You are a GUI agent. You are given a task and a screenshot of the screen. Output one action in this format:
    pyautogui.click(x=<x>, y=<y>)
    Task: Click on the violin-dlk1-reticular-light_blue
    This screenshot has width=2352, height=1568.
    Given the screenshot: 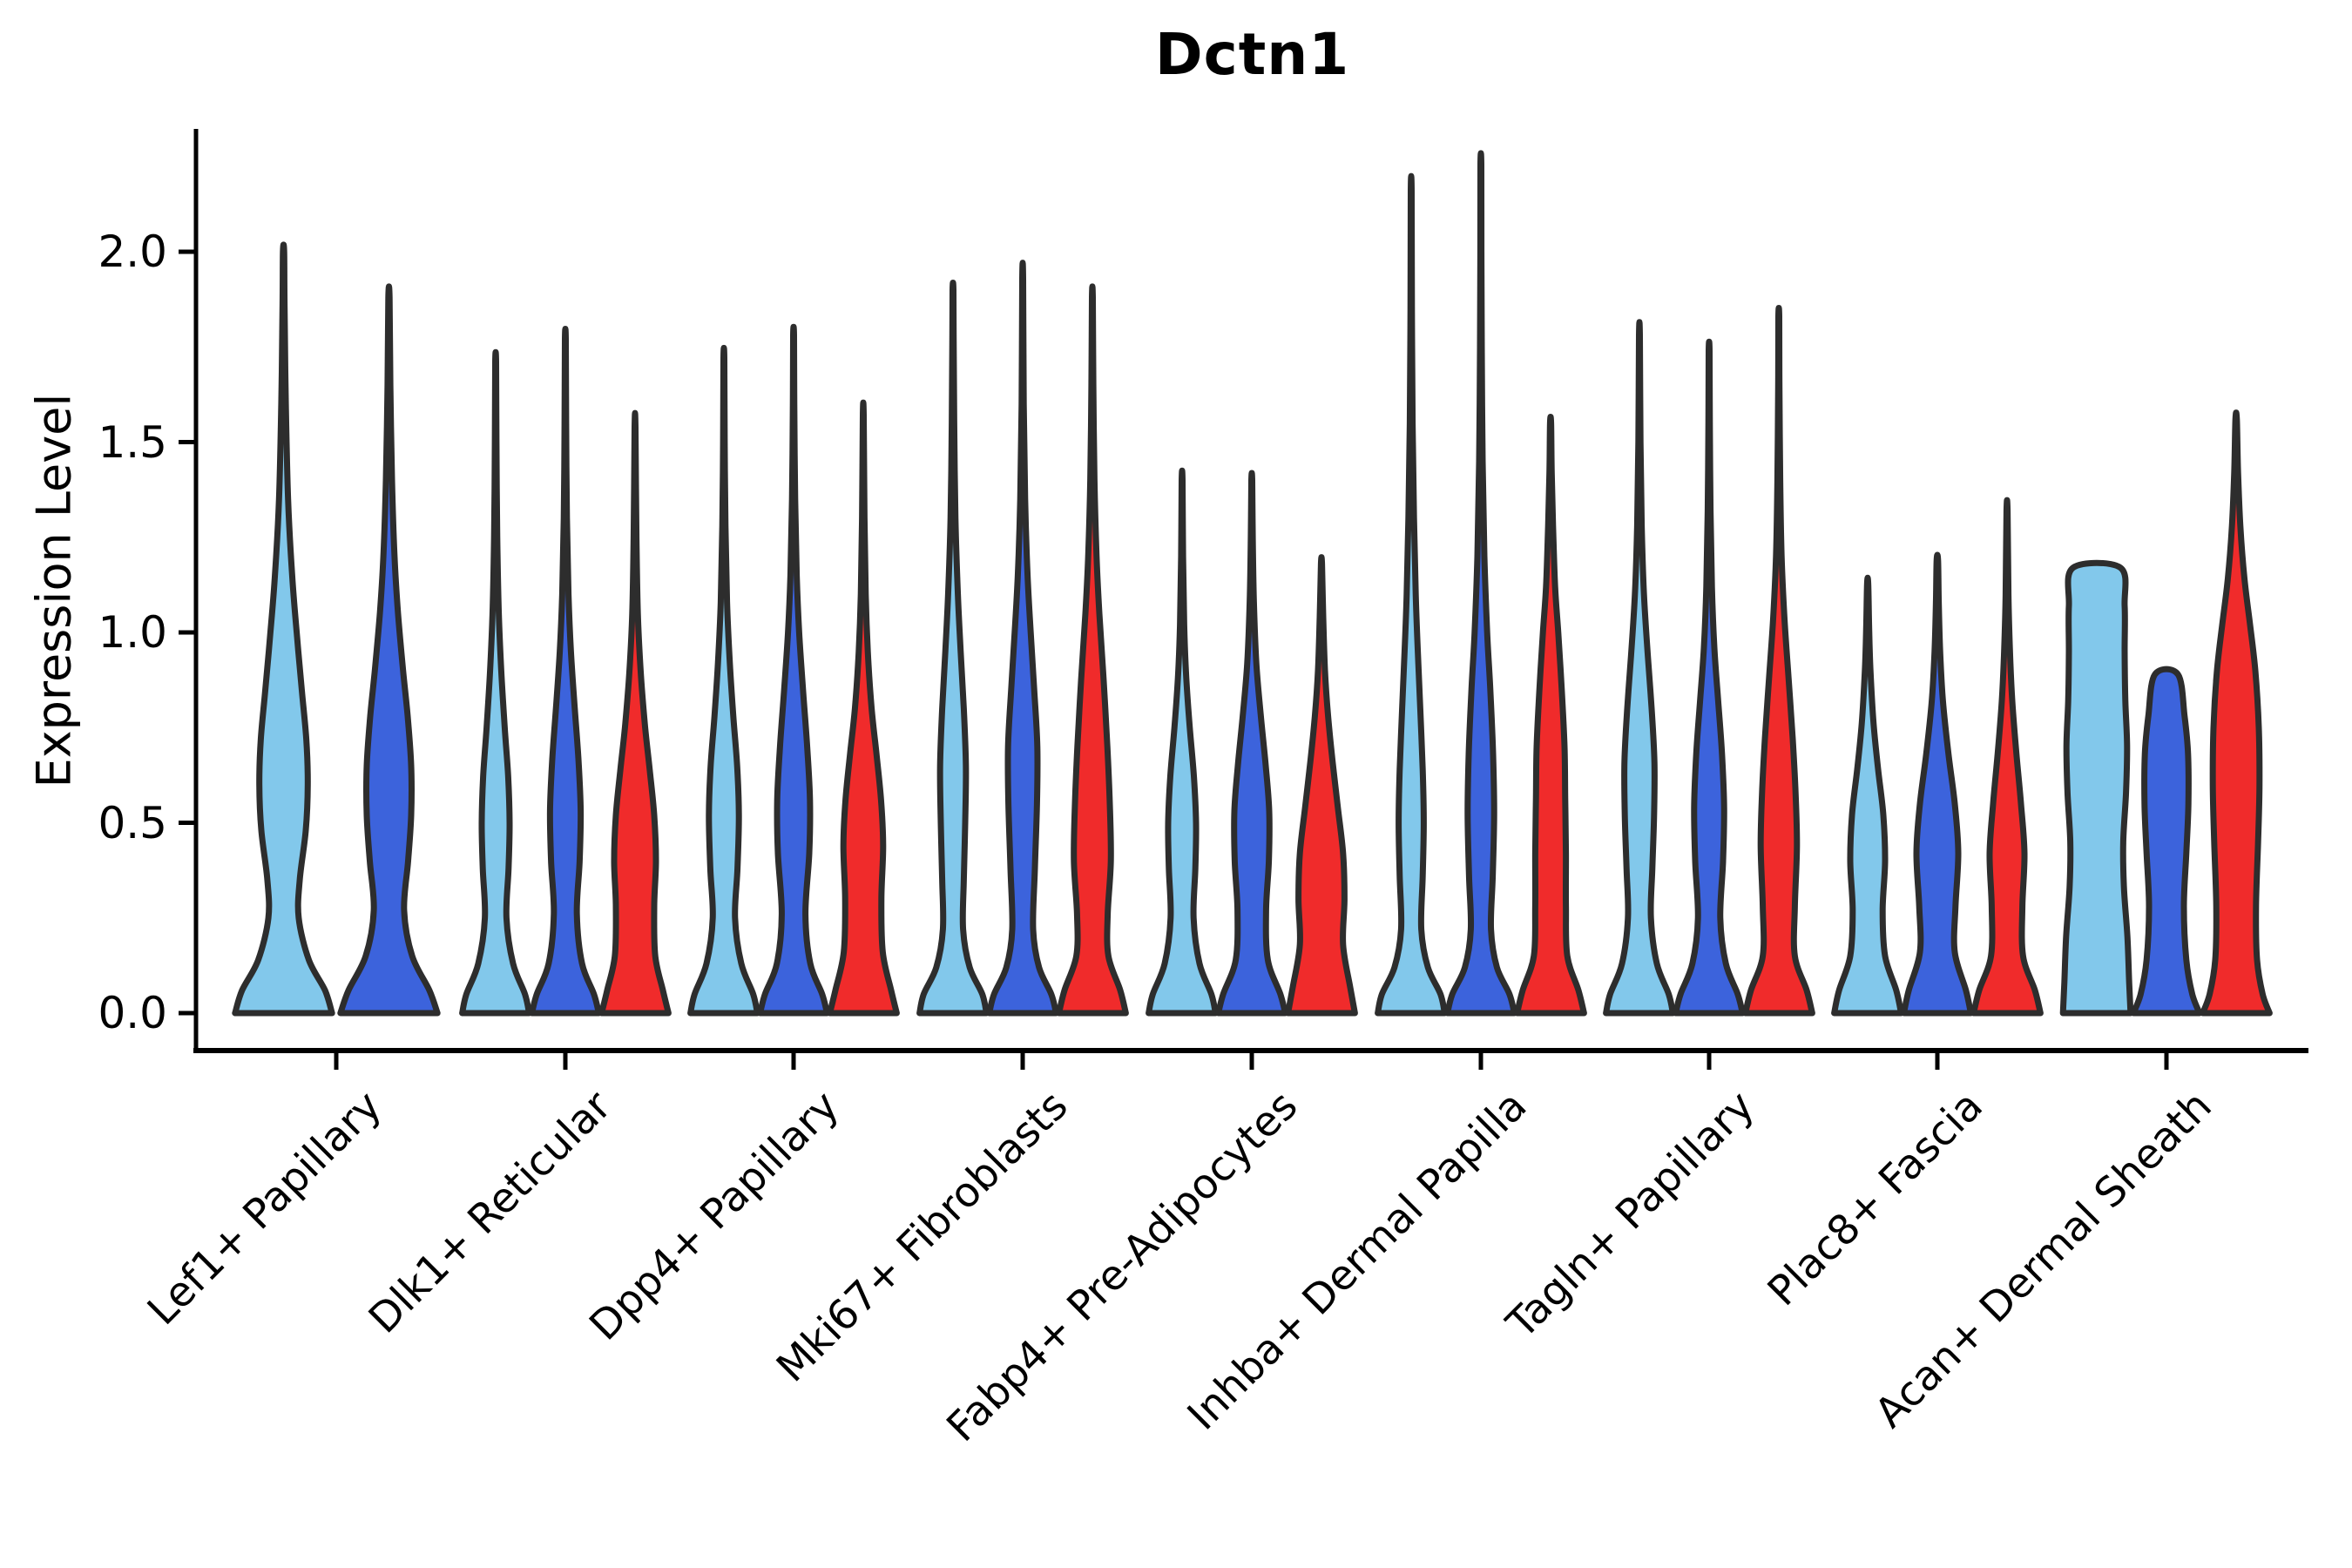 What is the action you would take?
    pyautogui.click(x=495, y=682)
    